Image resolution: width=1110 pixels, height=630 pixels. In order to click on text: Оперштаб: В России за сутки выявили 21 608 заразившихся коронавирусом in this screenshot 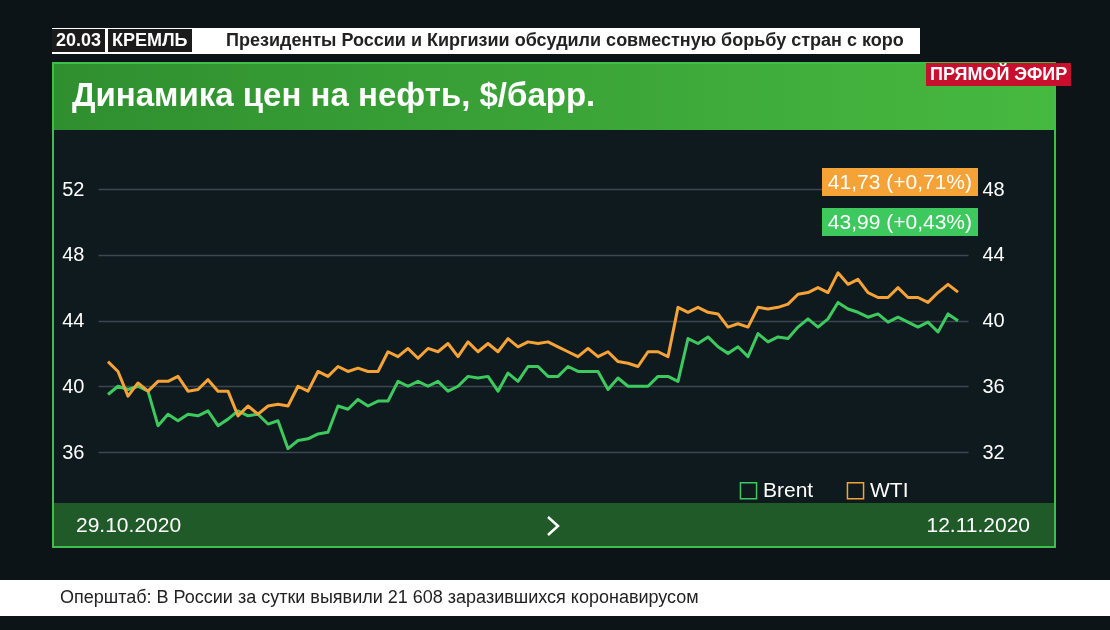, I will do `click(379, 597)`.